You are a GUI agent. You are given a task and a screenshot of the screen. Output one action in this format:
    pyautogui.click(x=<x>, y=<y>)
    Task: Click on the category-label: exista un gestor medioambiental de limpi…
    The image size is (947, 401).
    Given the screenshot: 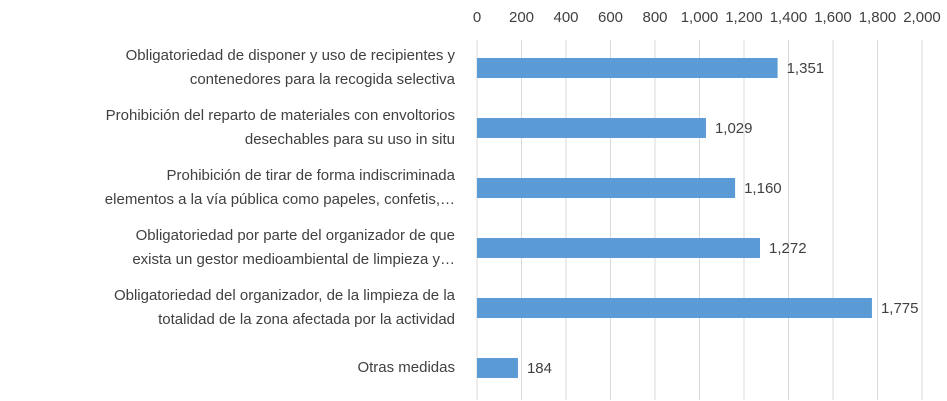 What is the action you would take?
    pyautogui.click(x=293, y=259)
    